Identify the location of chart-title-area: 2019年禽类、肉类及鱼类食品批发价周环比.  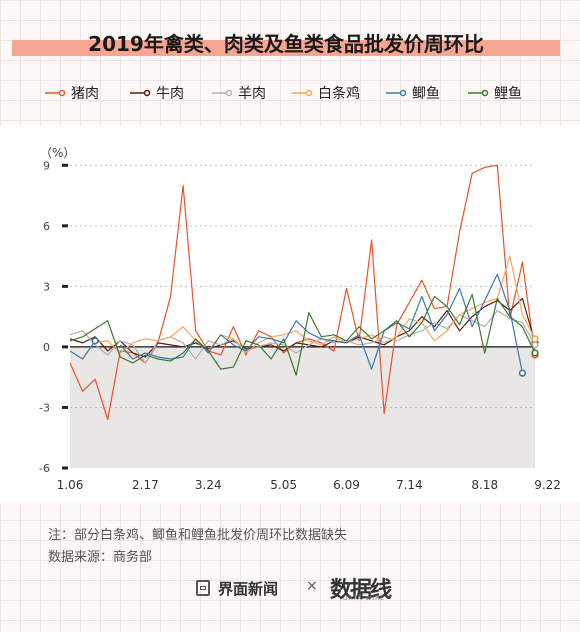
(286, 45).